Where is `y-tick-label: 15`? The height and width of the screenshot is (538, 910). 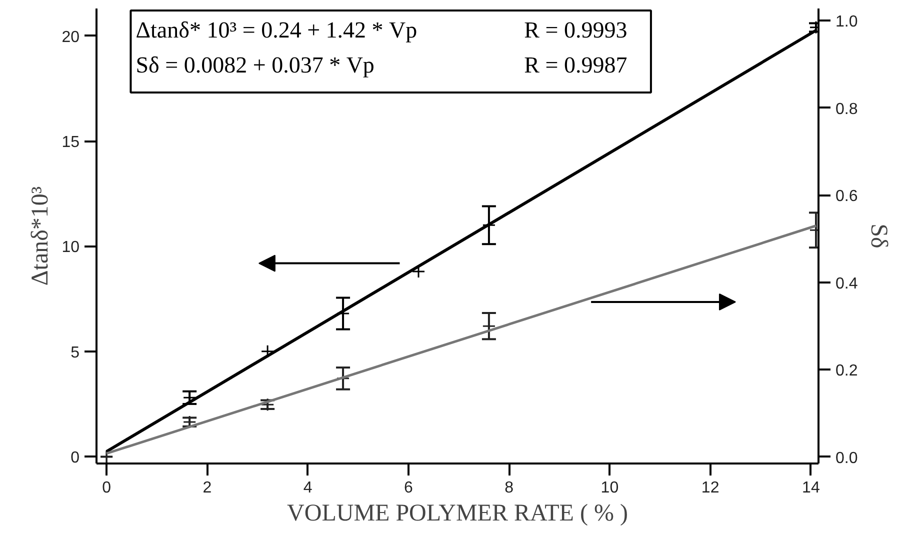 y-tick-label: 15 is located at coordinates (71, 143).